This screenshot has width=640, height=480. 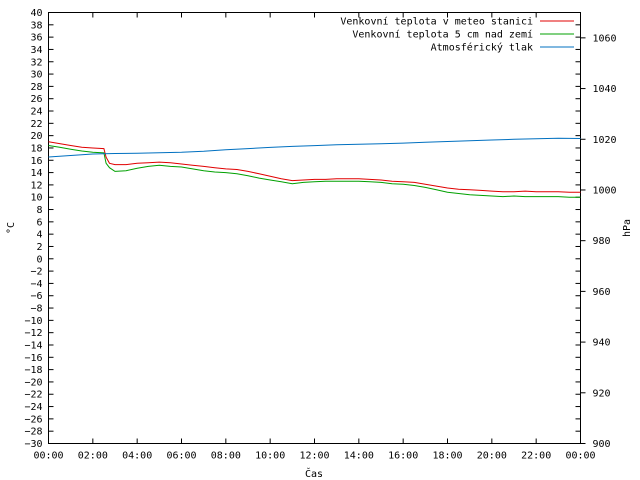 I want to click on y-tick-label: 10, so click(x=36, y=198).